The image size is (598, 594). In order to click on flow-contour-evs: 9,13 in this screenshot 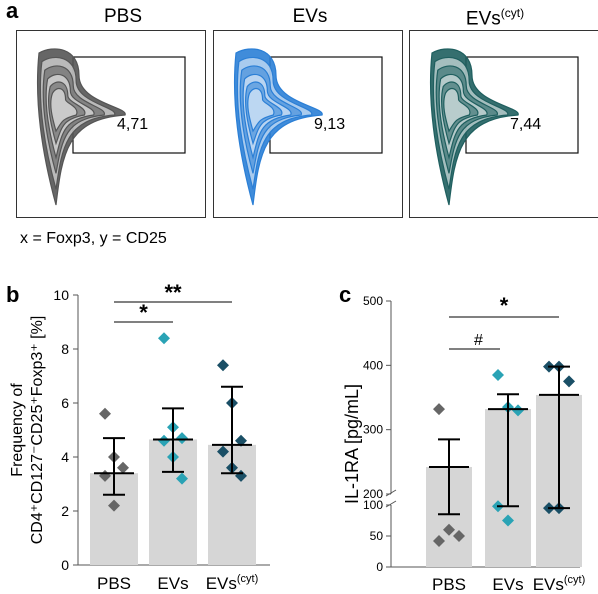, I will do `click(308, 127)`.